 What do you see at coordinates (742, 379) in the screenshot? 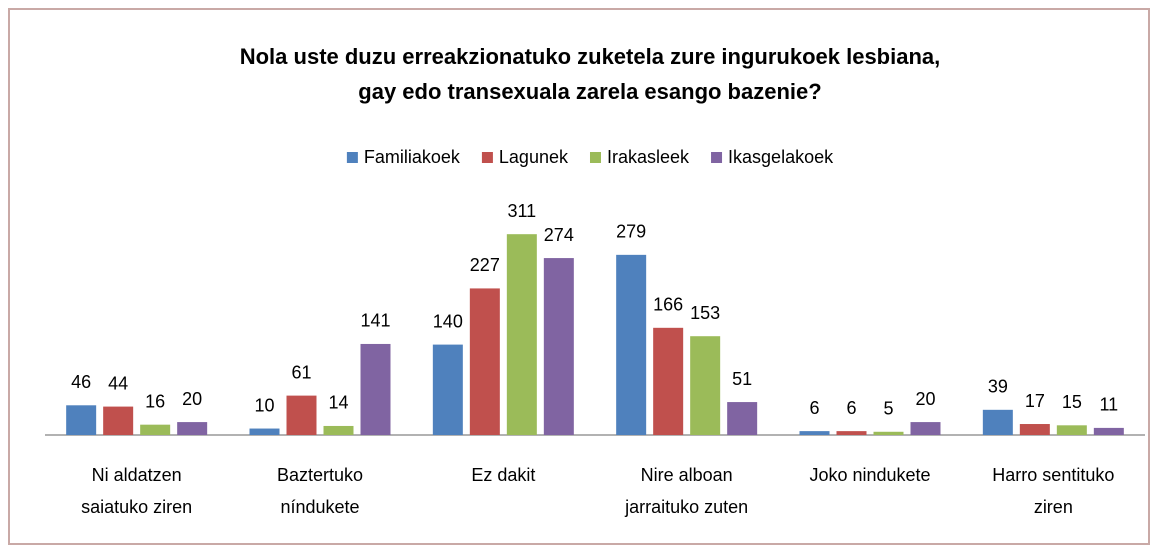
I see `value-label: 51` at bounding box center [742, 379].